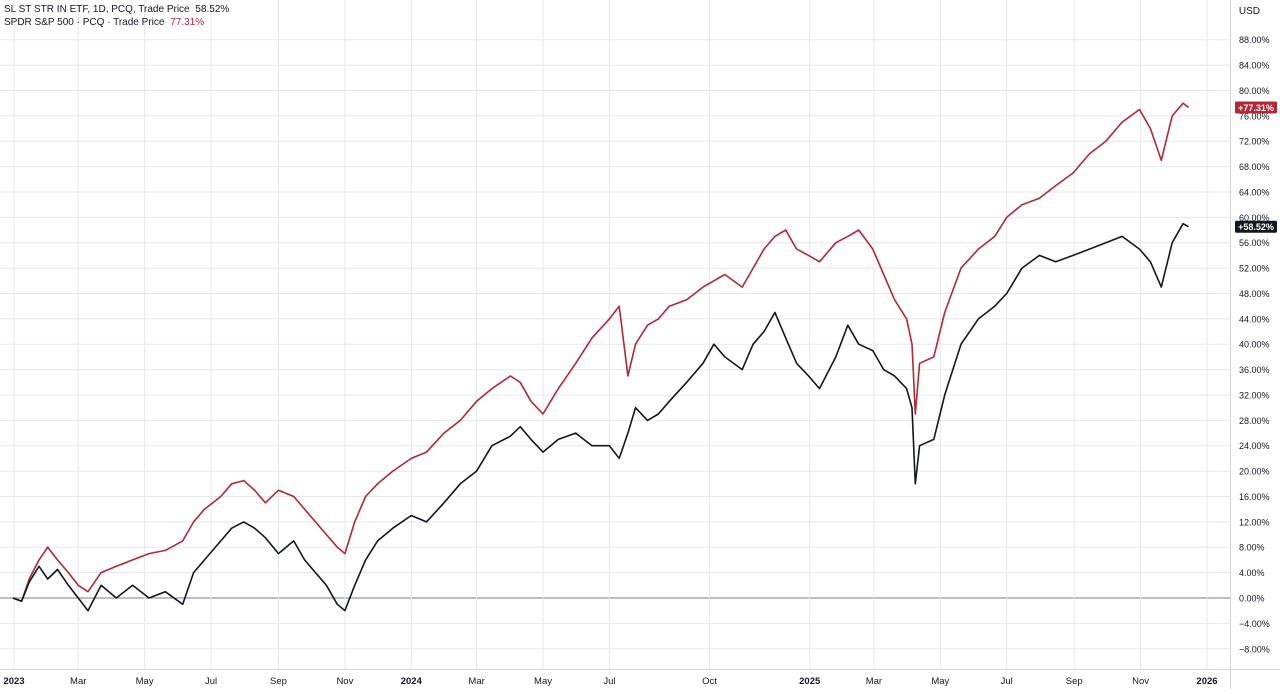 This screenshot has width=1280, height=694. What do you see at coordinates (1254, 472) in the screenshot?
I see `y-tick-label: 20.00%` at bounding box center [1254, 472].